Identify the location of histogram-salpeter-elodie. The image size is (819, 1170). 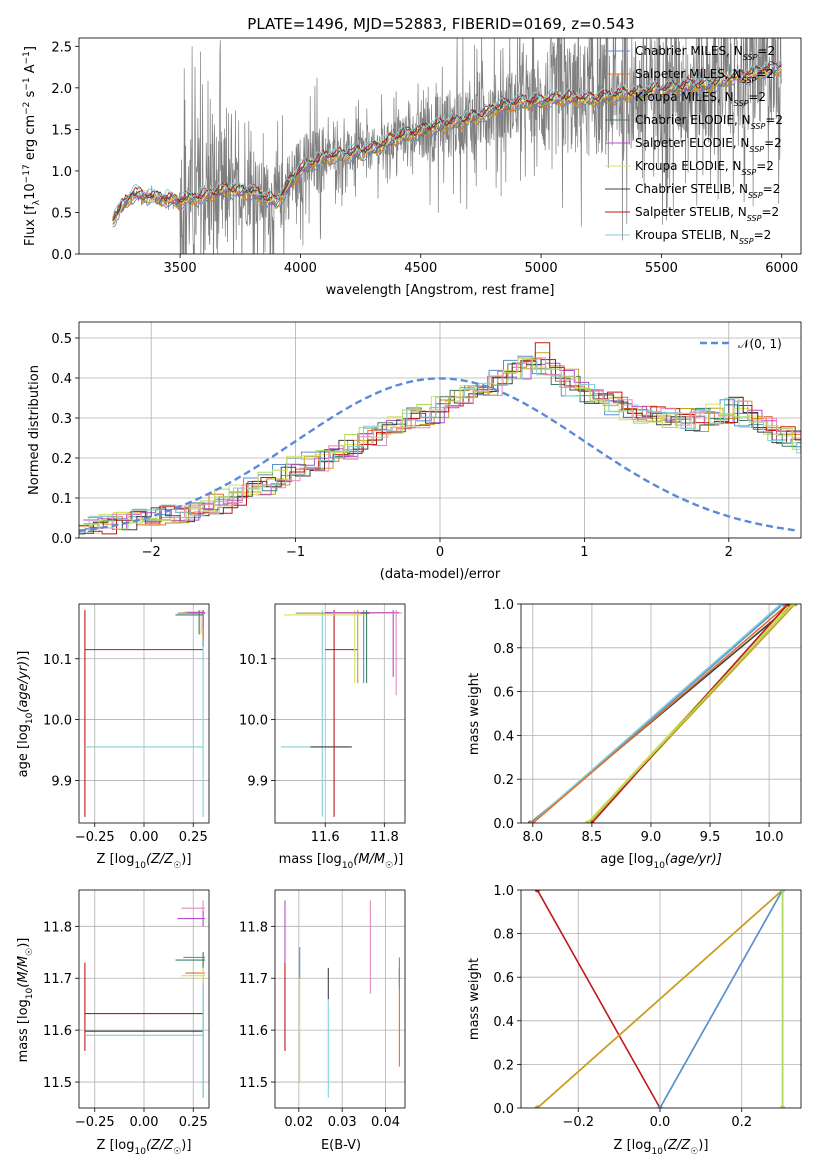
(442, 446).